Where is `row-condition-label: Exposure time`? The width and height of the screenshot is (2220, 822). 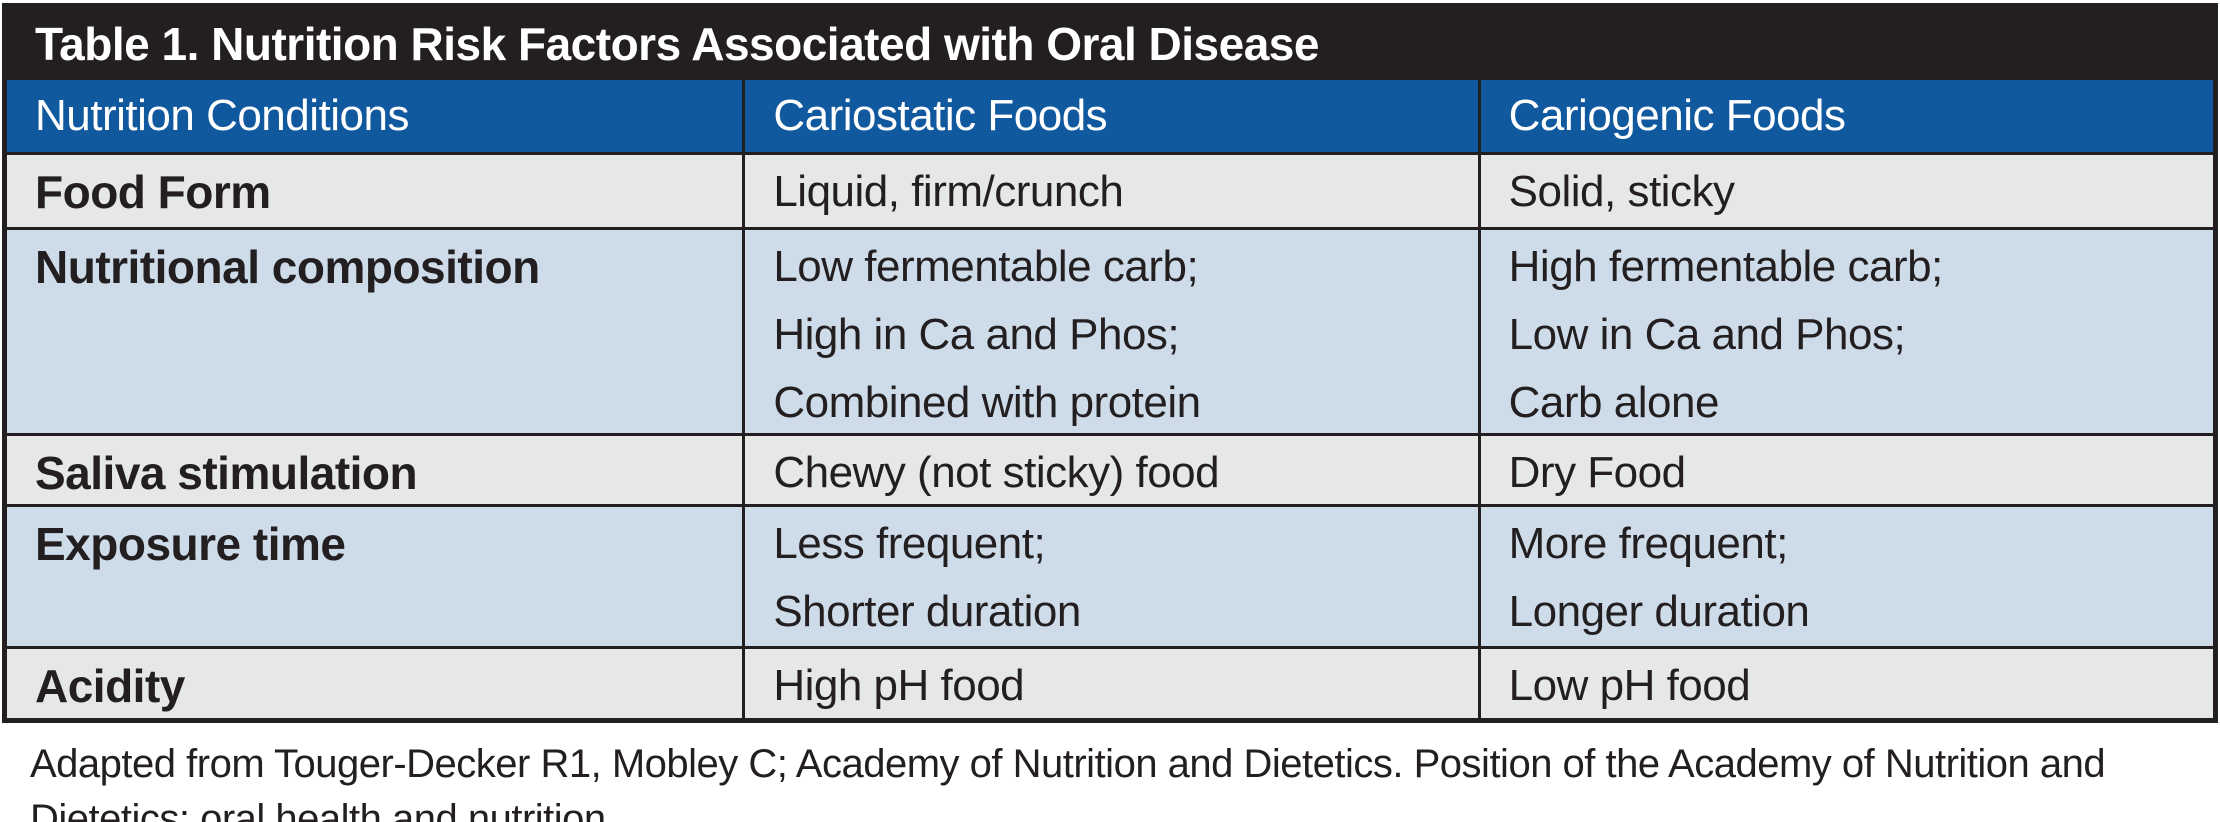 row-condition-label: Exposure time is located at coordinates (190, 544).